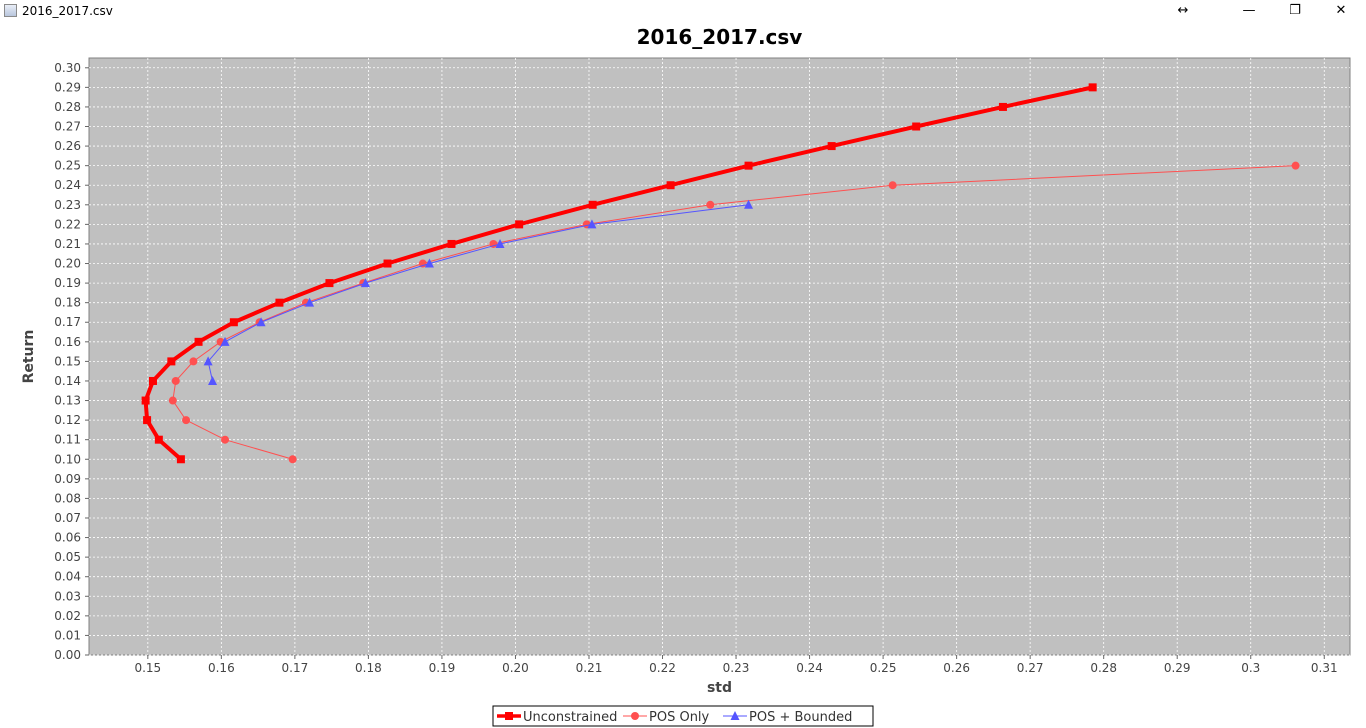 The height and width of the screenshot is (728, 1366). What do you see at coordinates (295, 668) in the screenshot?
I see `x-tick-label: 0.17` at bounding box center [295, 668].